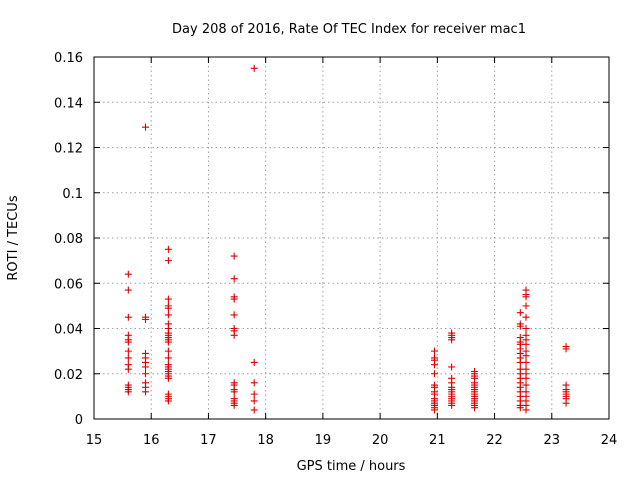  I want to click on x-tick-label: 18, so click(265, 440).